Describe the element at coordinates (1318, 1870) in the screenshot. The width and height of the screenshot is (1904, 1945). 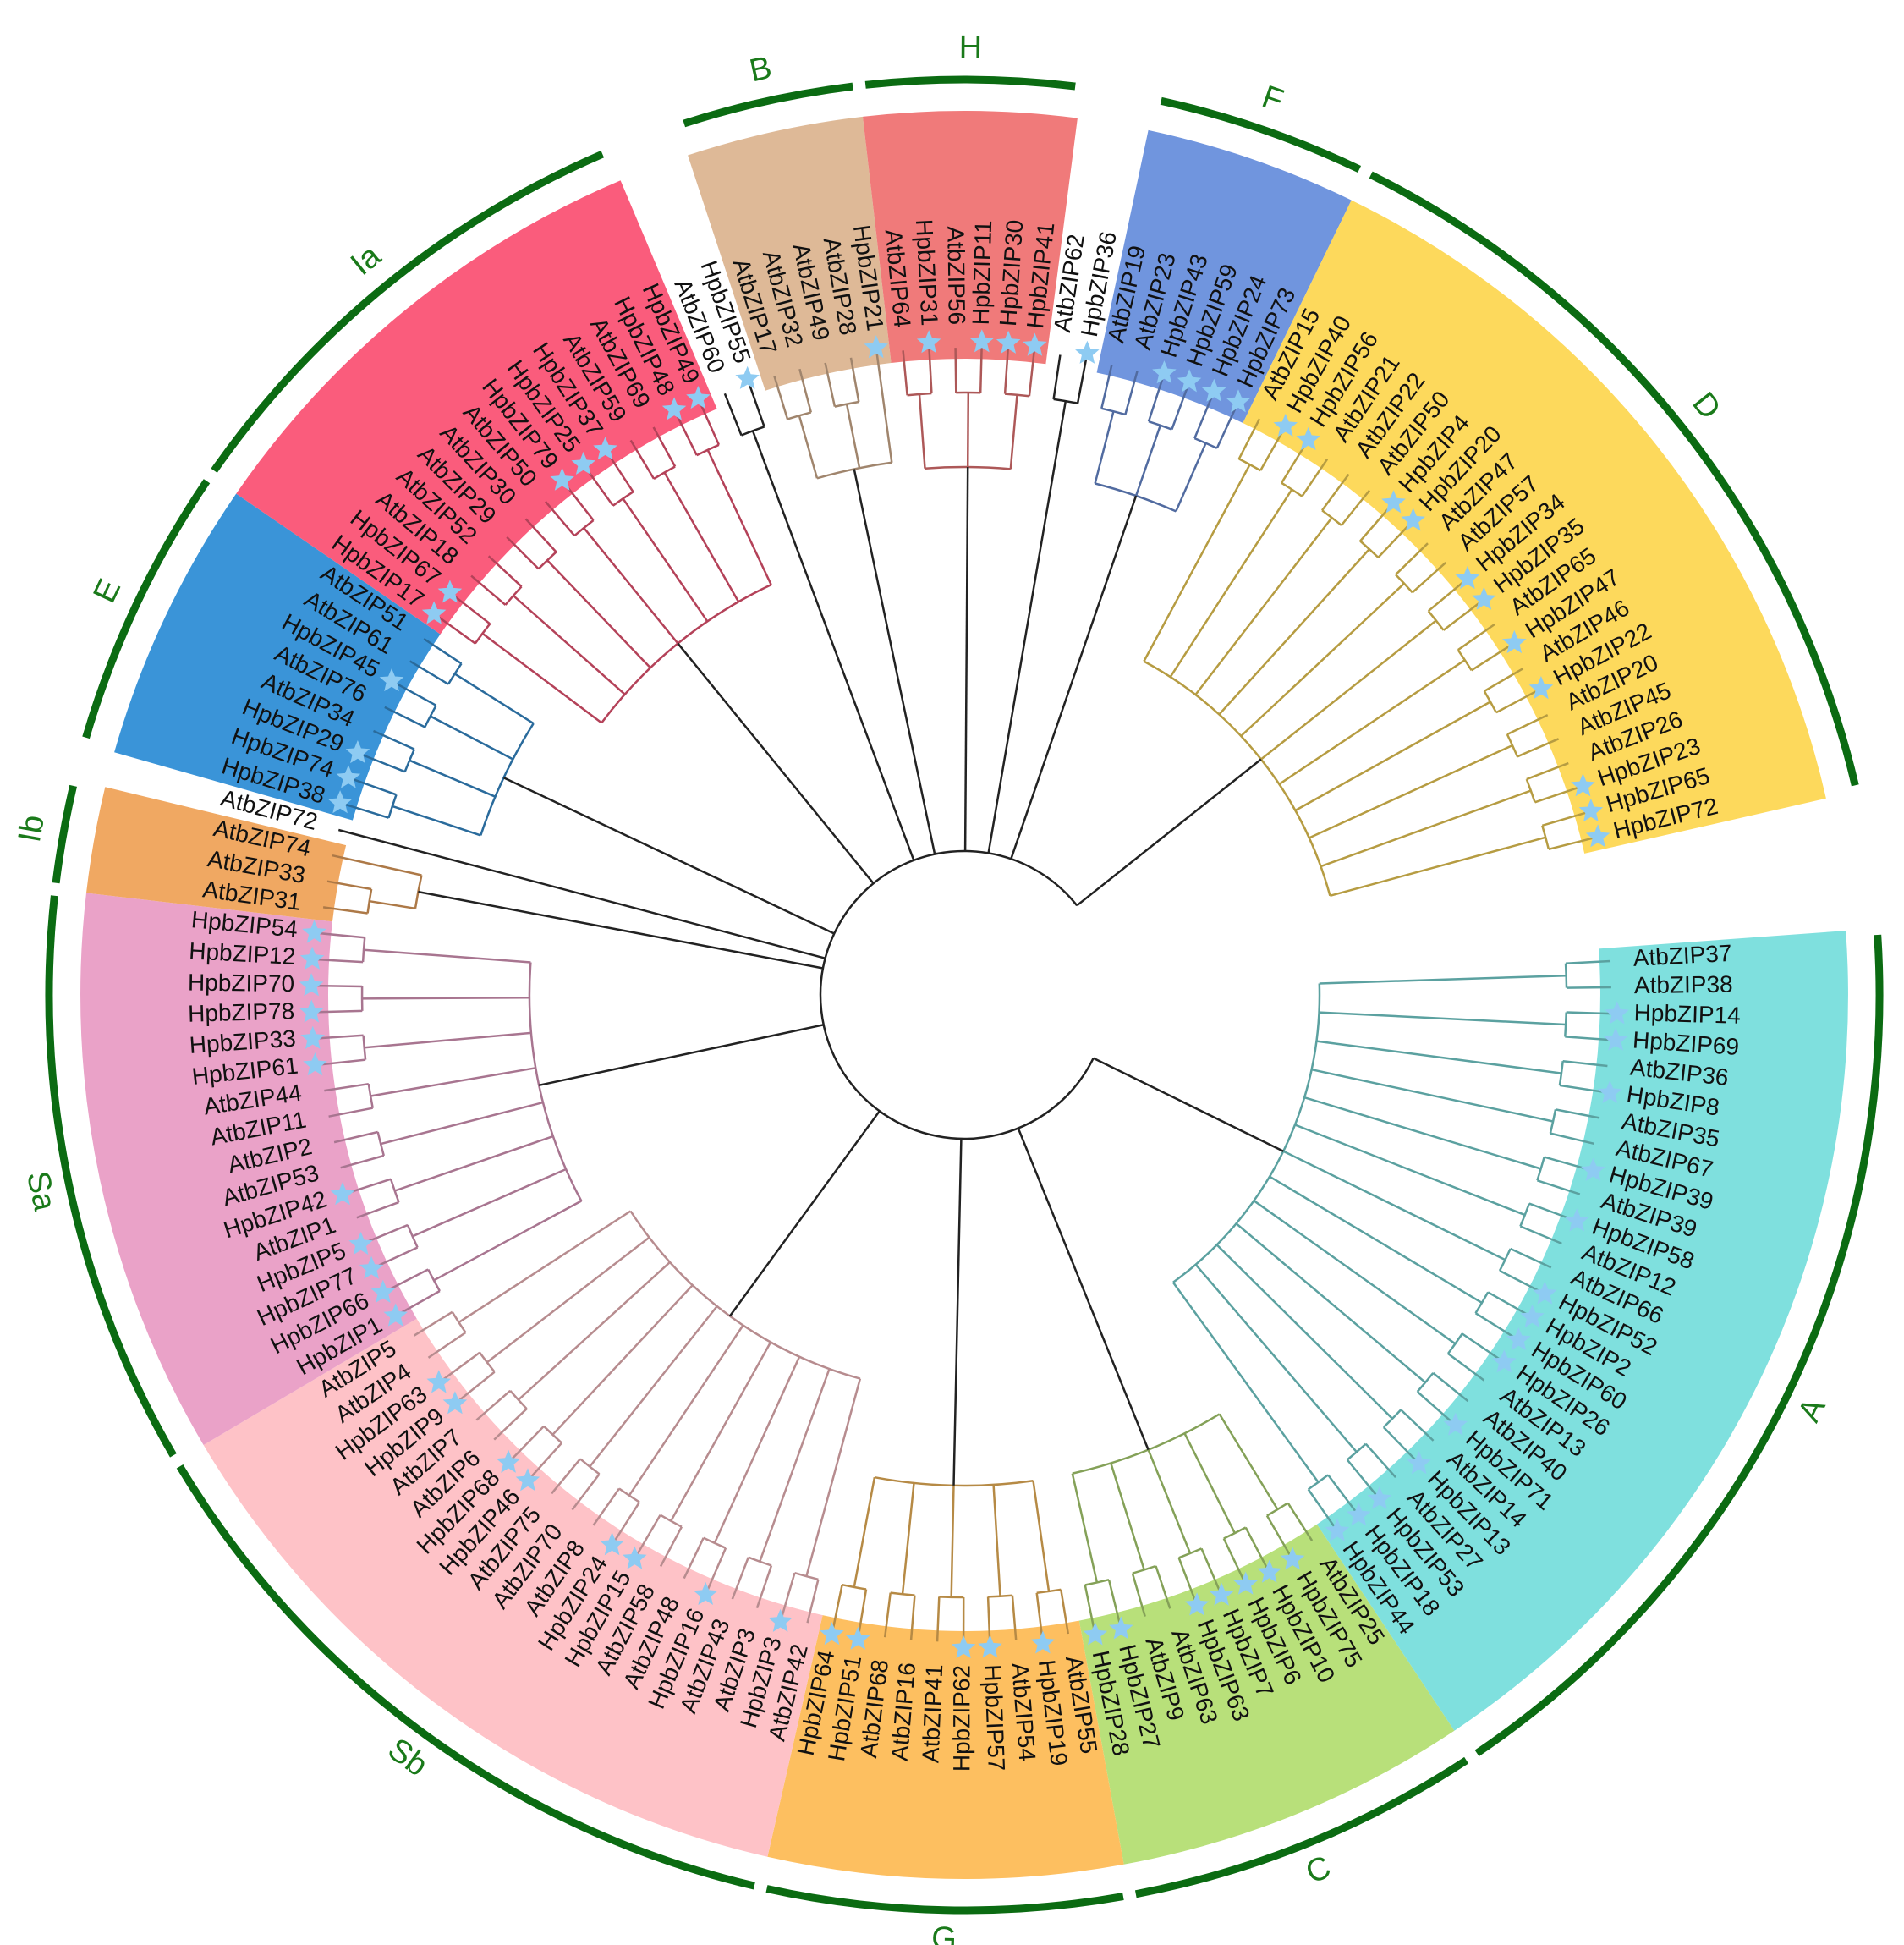
I see `clade-label: C` at that location.